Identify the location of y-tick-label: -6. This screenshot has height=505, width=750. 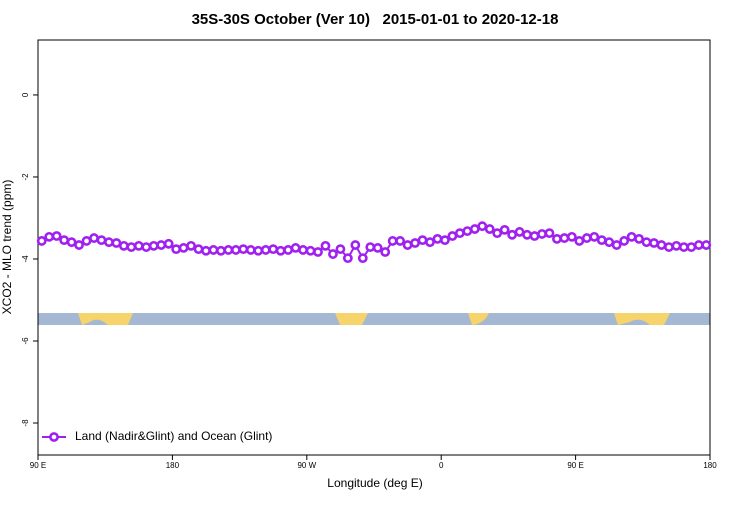
(25, 341).